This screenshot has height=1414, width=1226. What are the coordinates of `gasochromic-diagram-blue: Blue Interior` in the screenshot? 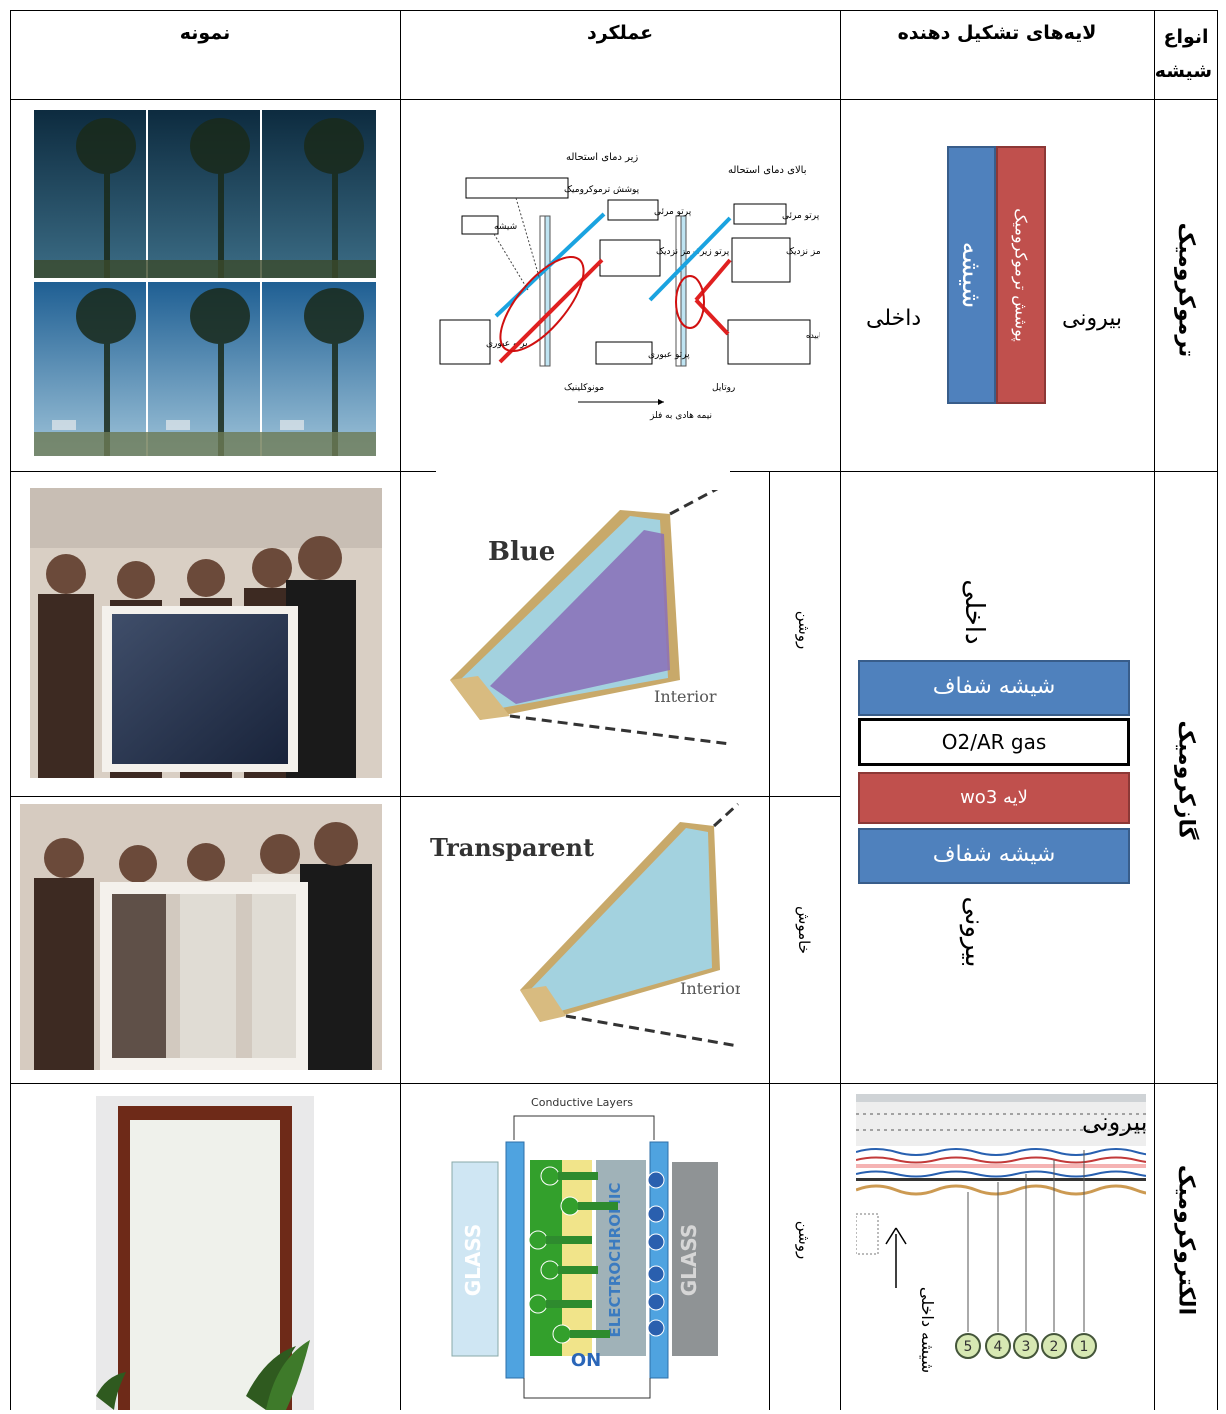 It's located at (580, 620).